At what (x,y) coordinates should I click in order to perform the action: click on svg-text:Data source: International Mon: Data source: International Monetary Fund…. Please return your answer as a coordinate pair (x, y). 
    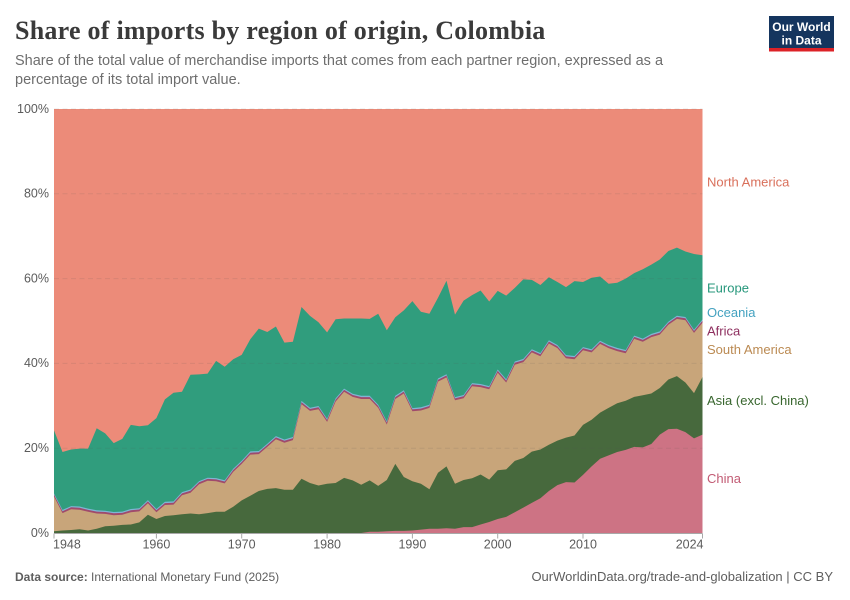
    Looking at the image, I should click on (147, 577).